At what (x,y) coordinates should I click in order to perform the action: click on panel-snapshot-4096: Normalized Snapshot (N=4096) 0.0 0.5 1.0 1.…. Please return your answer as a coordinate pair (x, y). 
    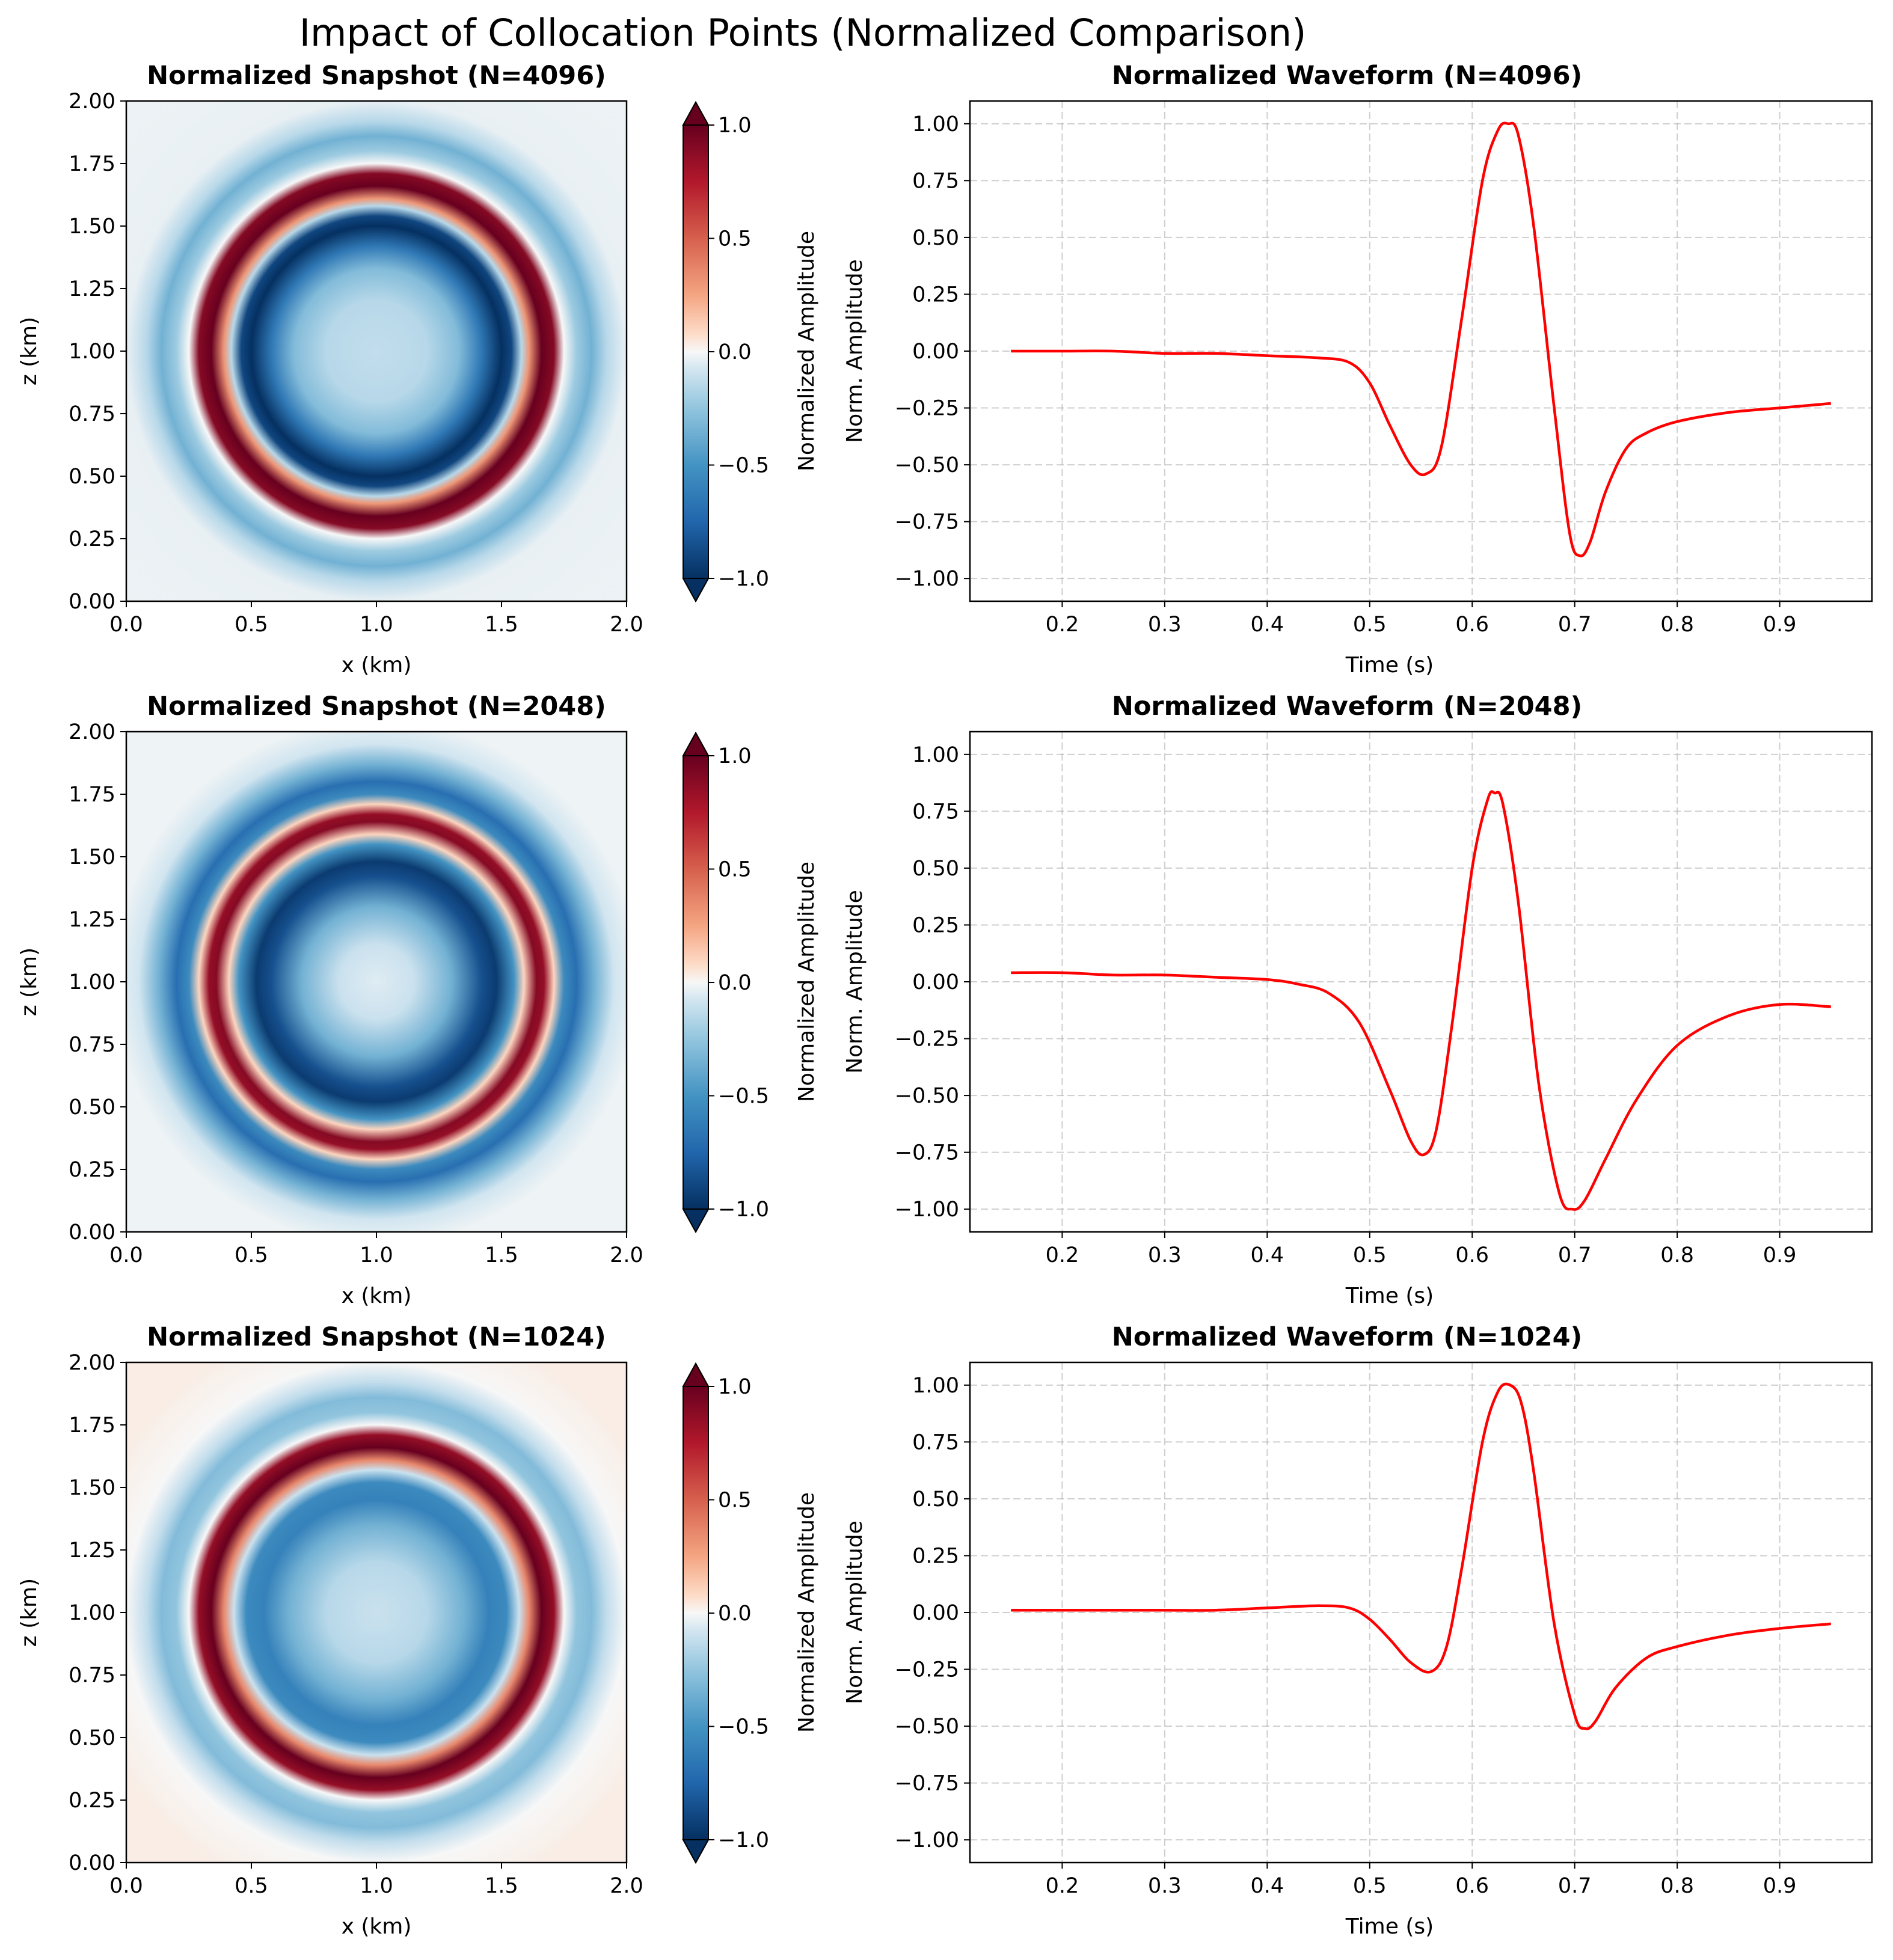
    Looking at the image, I should click on (330, 369).